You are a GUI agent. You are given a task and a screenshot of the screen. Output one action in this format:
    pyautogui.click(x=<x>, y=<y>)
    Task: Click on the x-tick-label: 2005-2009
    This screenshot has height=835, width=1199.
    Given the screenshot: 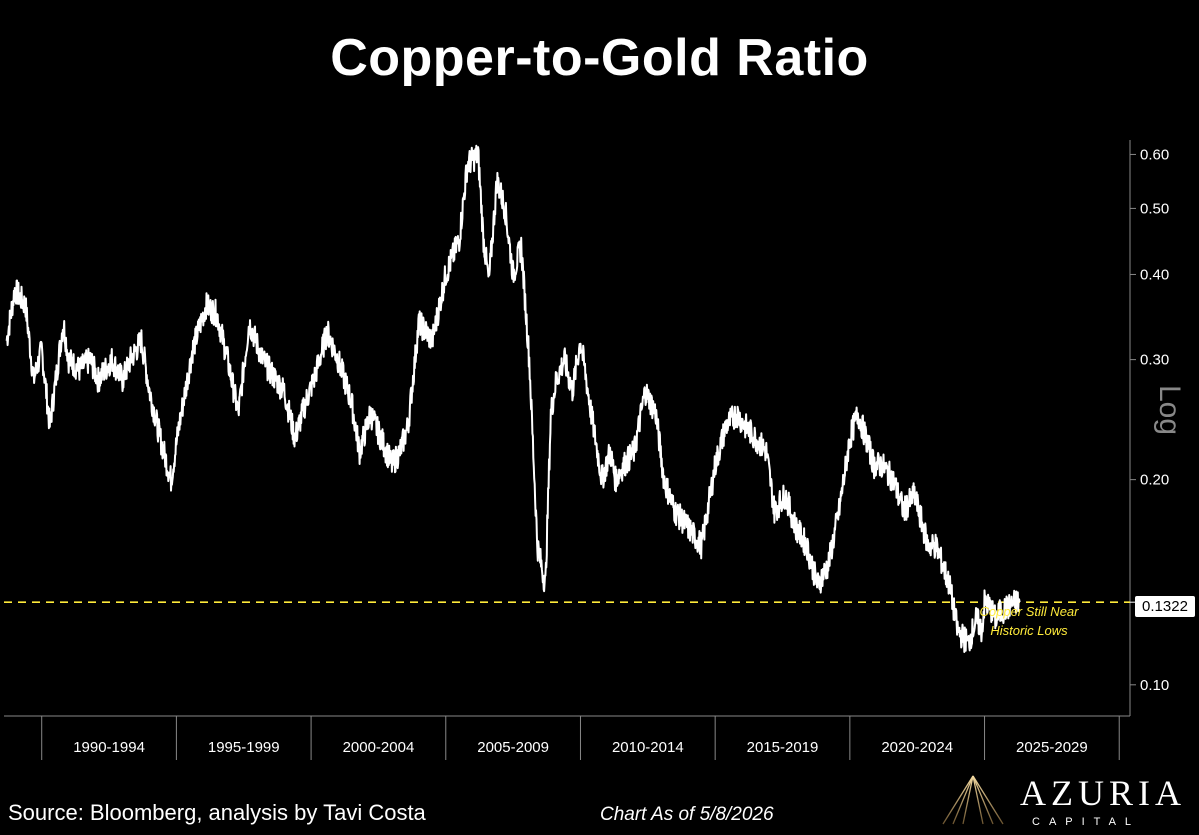 What is the action you would take?
    pyautogui.click(x=513, y=747)
    